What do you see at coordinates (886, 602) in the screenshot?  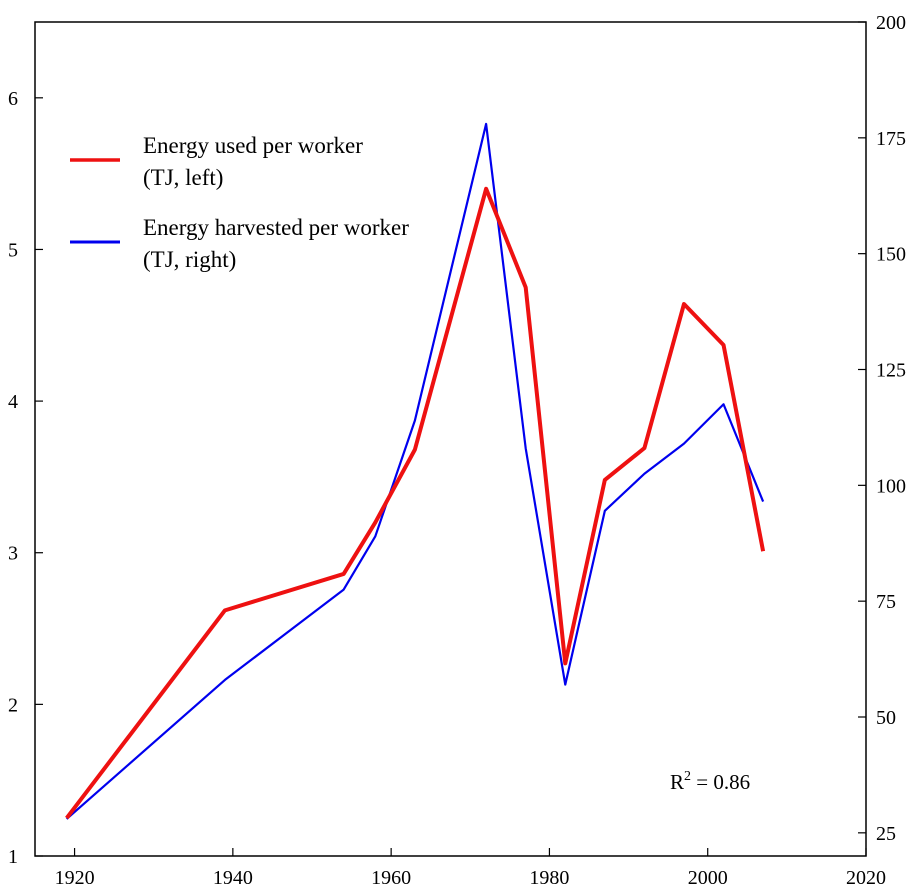 I see `right-y-tick-label: 75` at bounding box center [886, 602].